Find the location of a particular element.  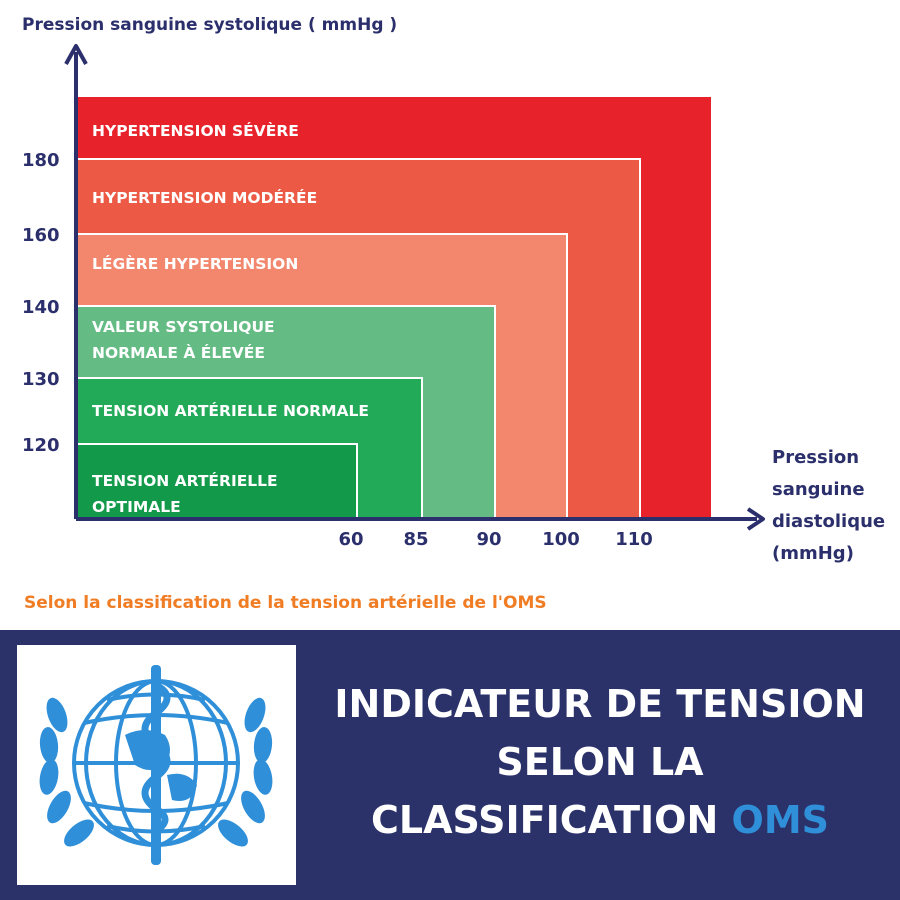

zone-label: TENSION ARTÉRIELLE NORMALE is located at coordinates (230, 410).